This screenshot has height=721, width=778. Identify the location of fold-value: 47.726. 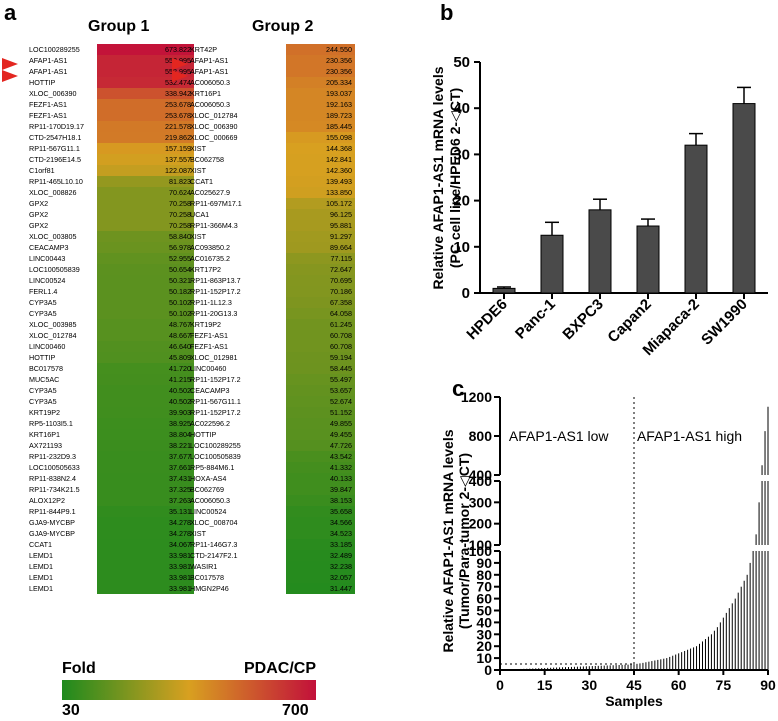
(341, 445).